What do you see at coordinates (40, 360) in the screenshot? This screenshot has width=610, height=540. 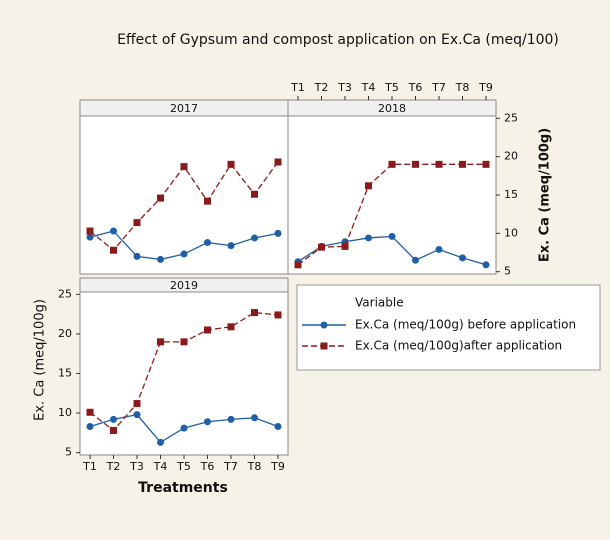 I see `y-axis-label: Ex. Ca (meq/100g)` at bounding box center [40, 360].